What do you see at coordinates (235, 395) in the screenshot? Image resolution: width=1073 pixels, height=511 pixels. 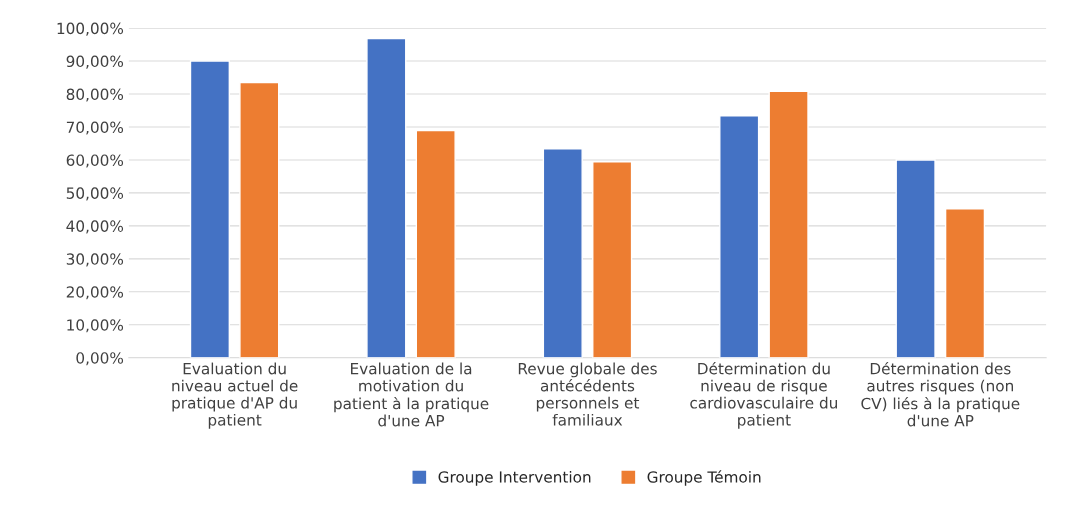 I see `x-tick-label: Evaluation du niveau actuel de pratique d'AP du patient` at bounding box center [235, 395].